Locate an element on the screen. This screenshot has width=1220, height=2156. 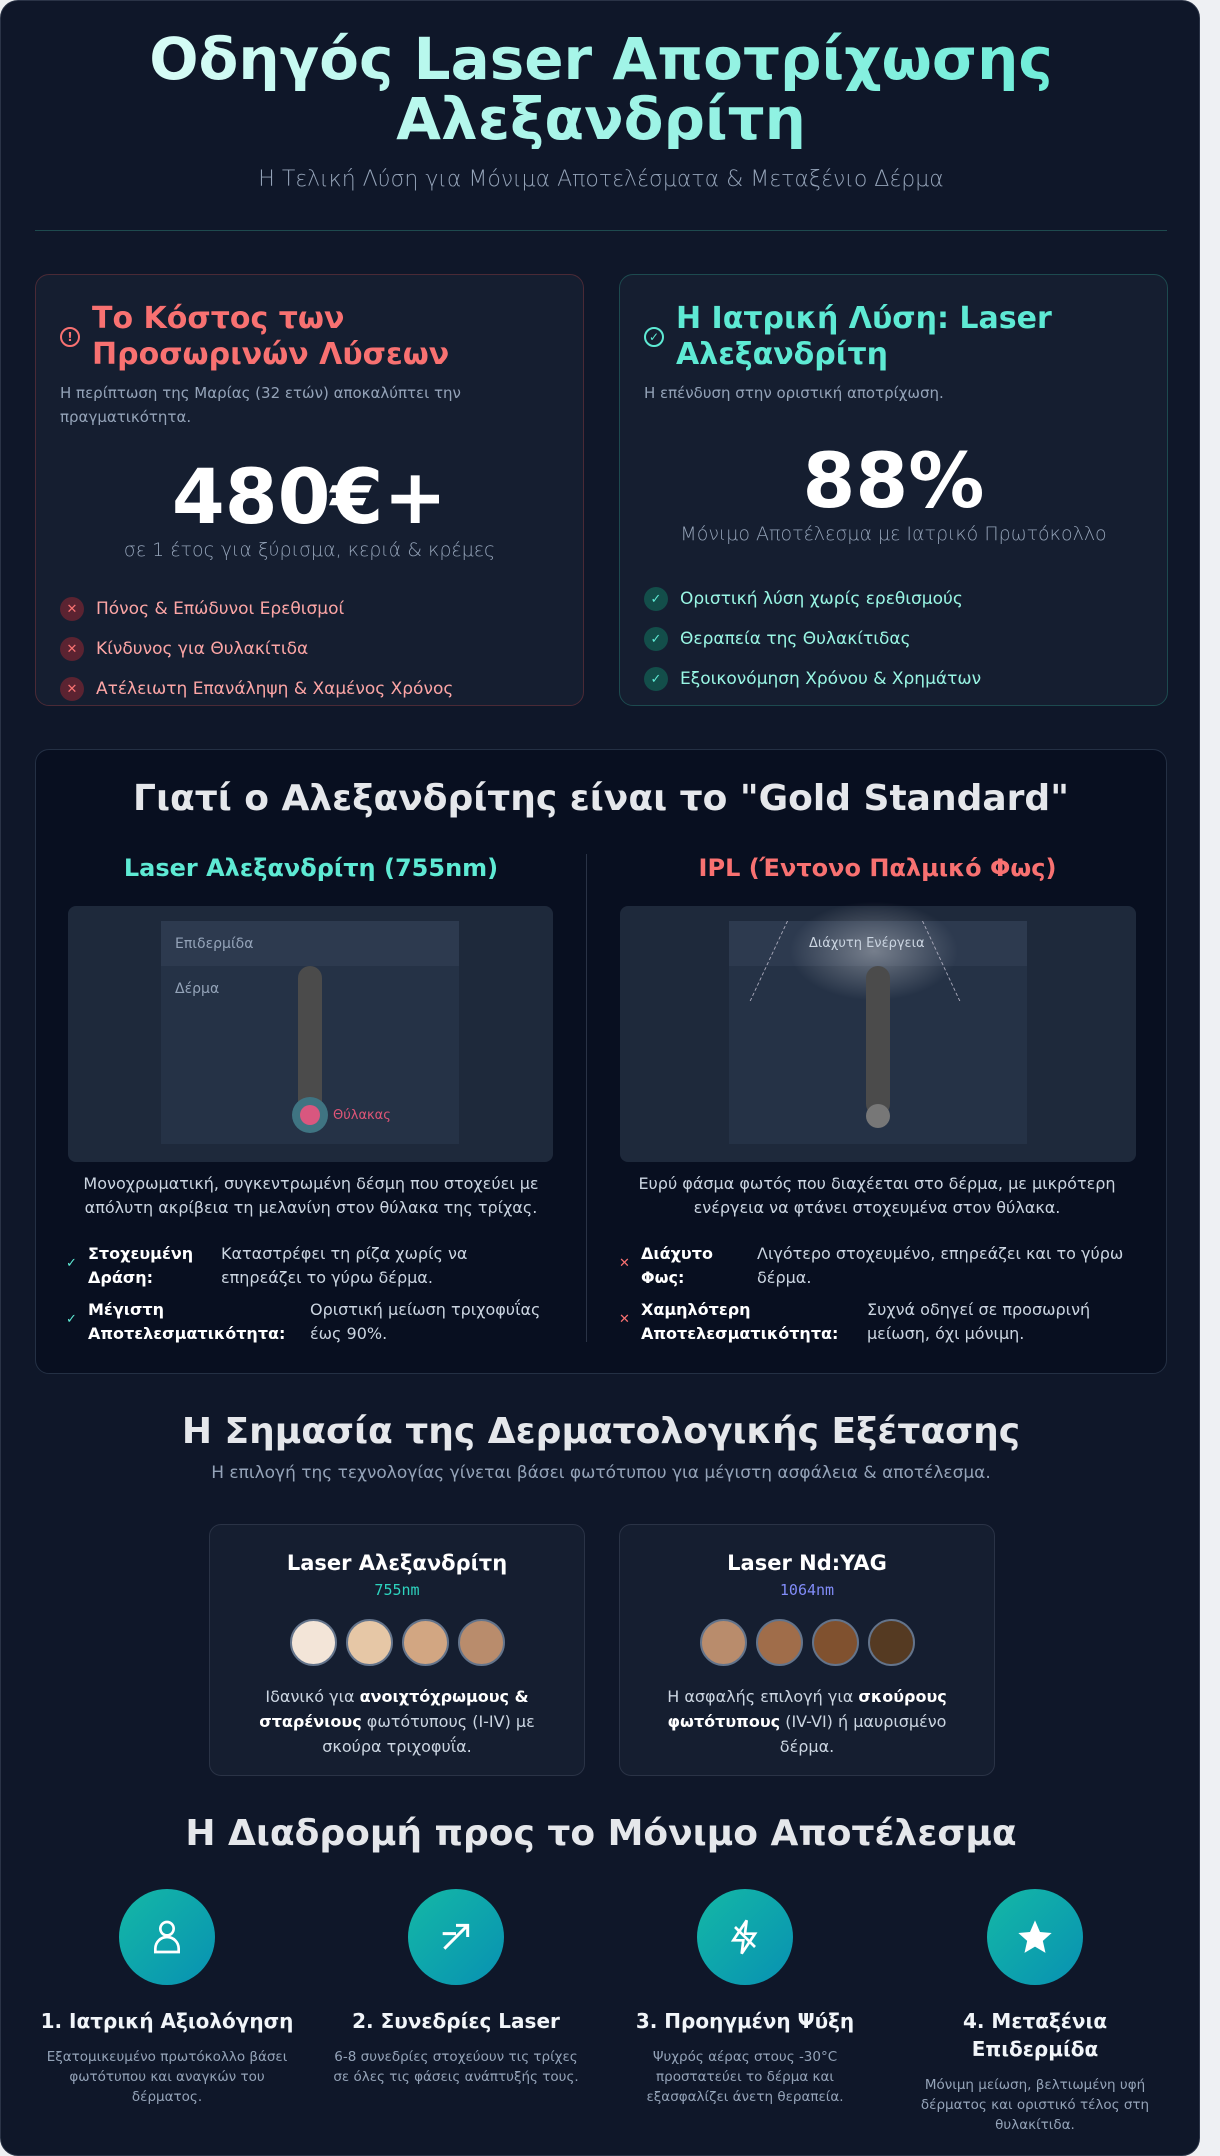
laser-beam-icon is located at coordinates (456, 1937).